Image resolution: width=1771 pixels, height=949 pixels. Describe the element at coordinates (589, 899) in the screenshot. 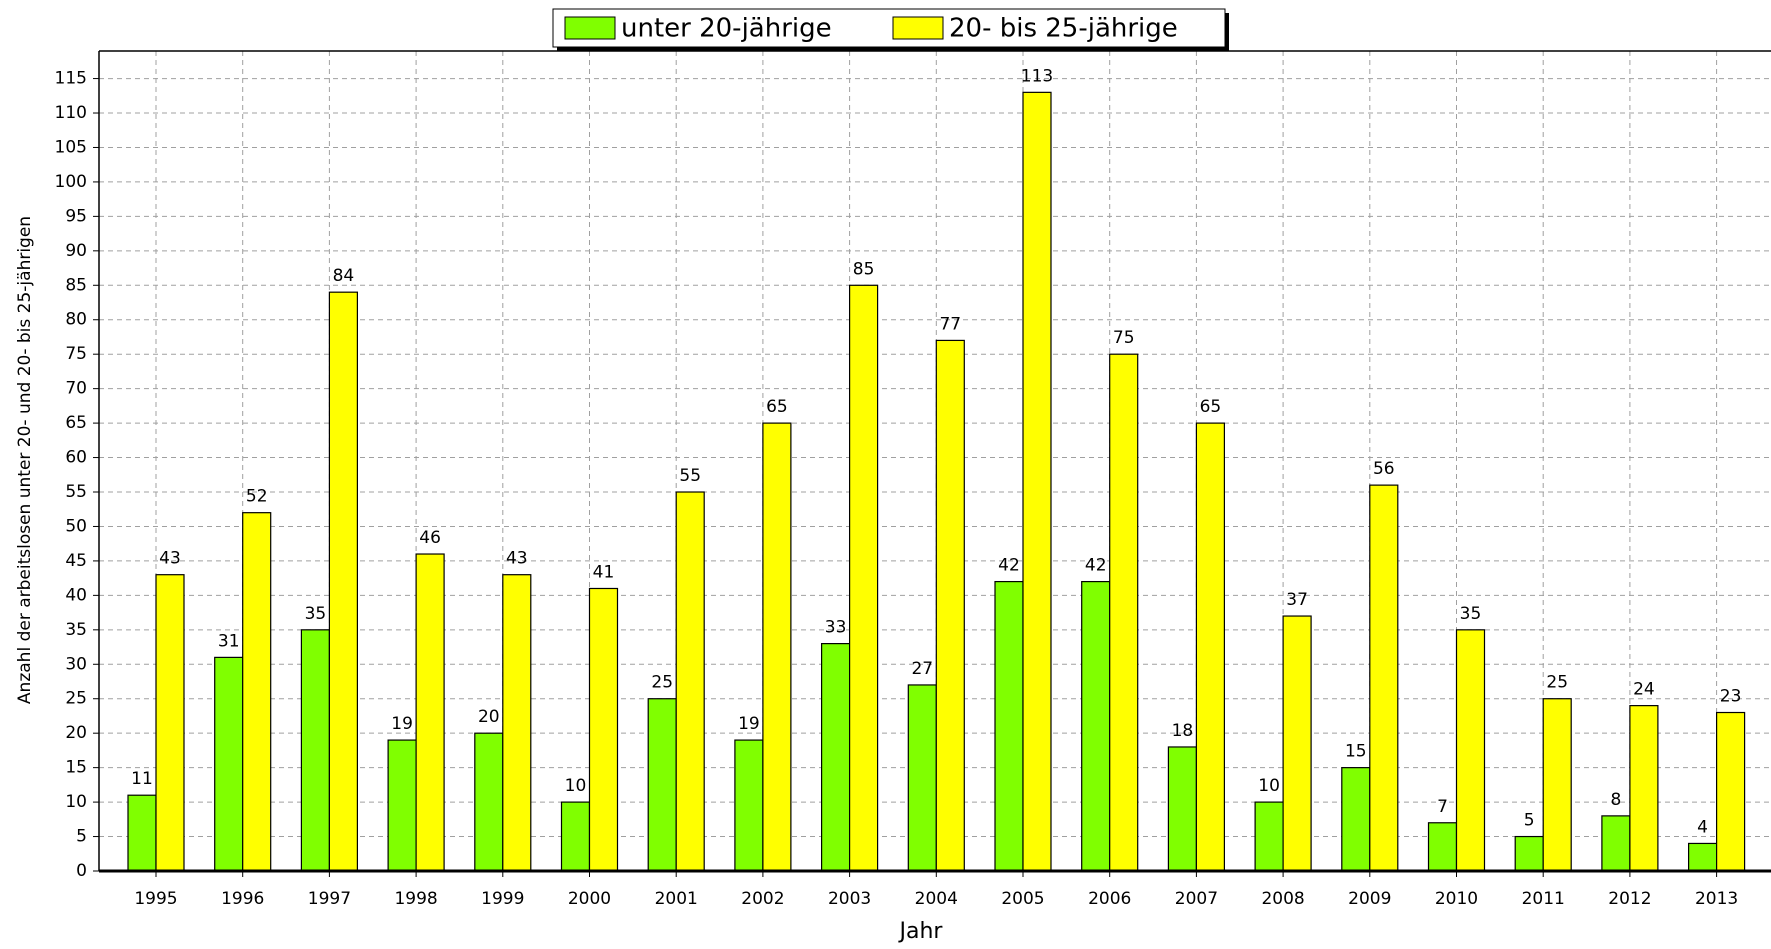

I see `x-tick-label: 2000` at that location.